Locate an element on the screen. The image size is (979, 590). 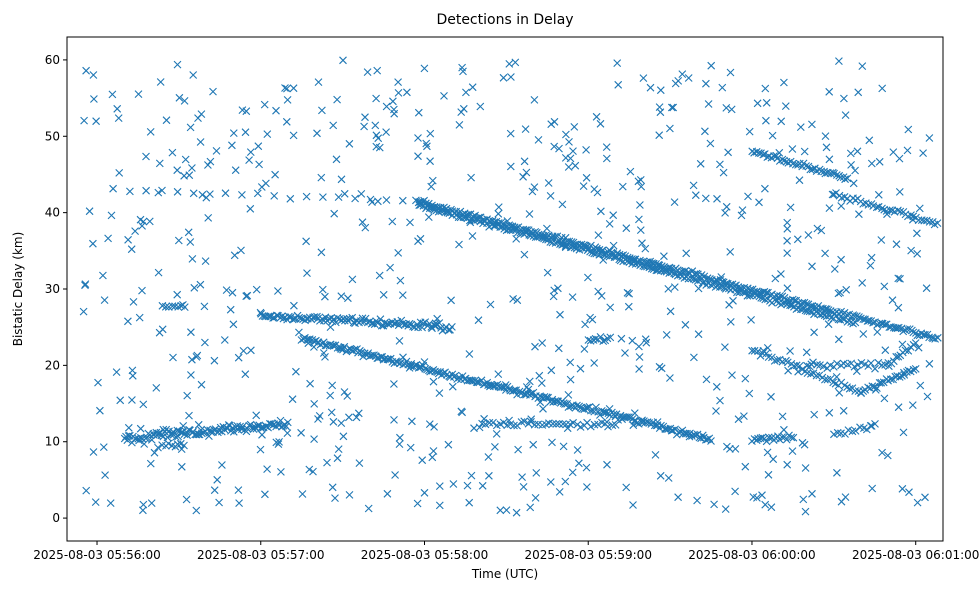
x-tick-label: 2025-08-03 05:59:00 is located at coordinates (588, 555).